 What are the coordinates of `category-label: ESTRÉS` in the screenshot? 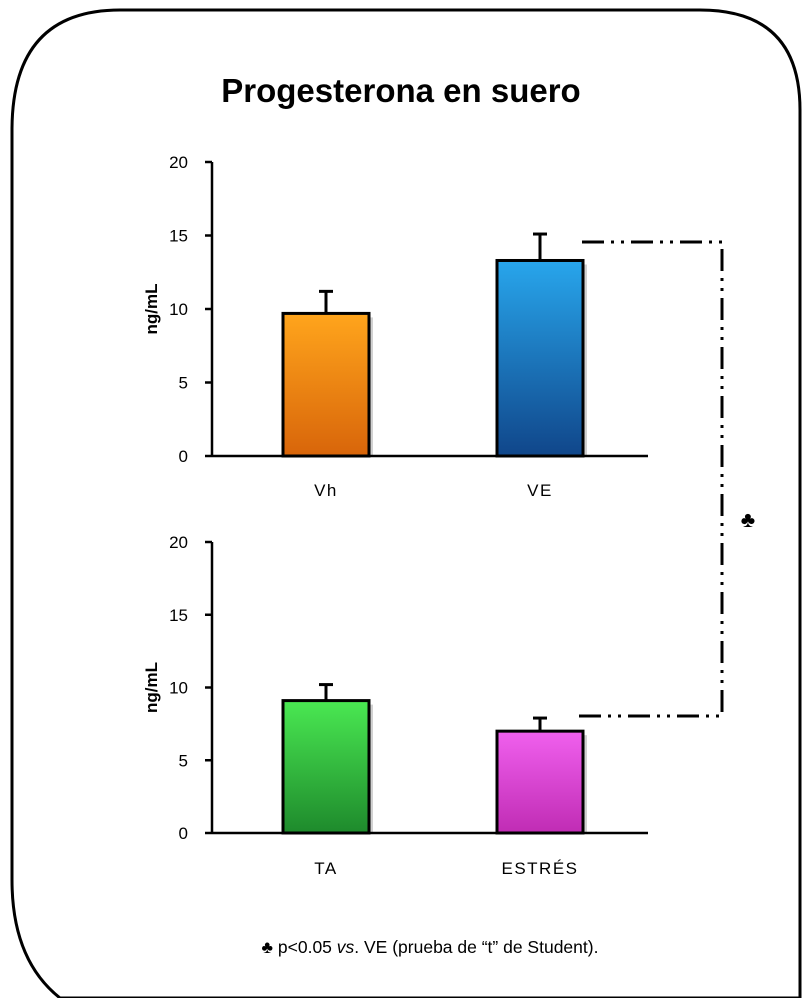 It's located at (539, 868).